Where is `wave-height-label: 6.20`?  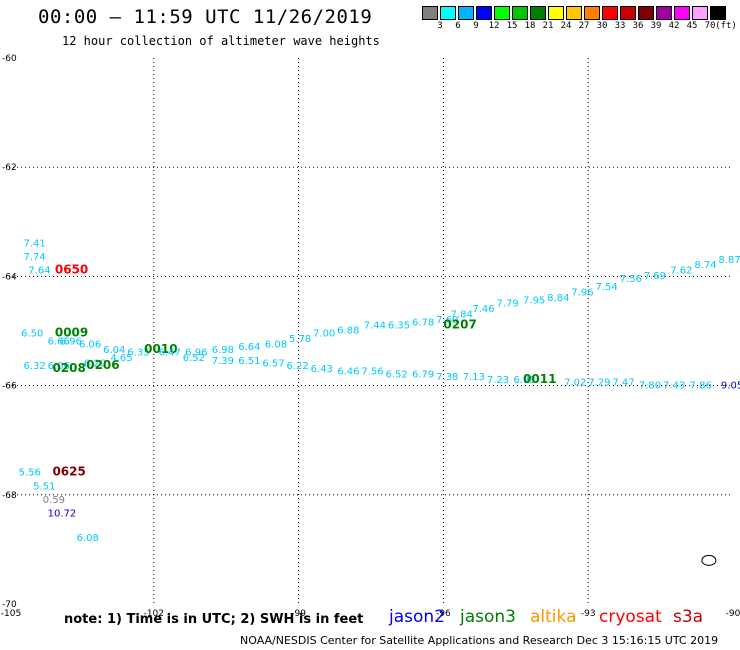
wave-height-label: 6.20 is located at coordinates (95, 363).